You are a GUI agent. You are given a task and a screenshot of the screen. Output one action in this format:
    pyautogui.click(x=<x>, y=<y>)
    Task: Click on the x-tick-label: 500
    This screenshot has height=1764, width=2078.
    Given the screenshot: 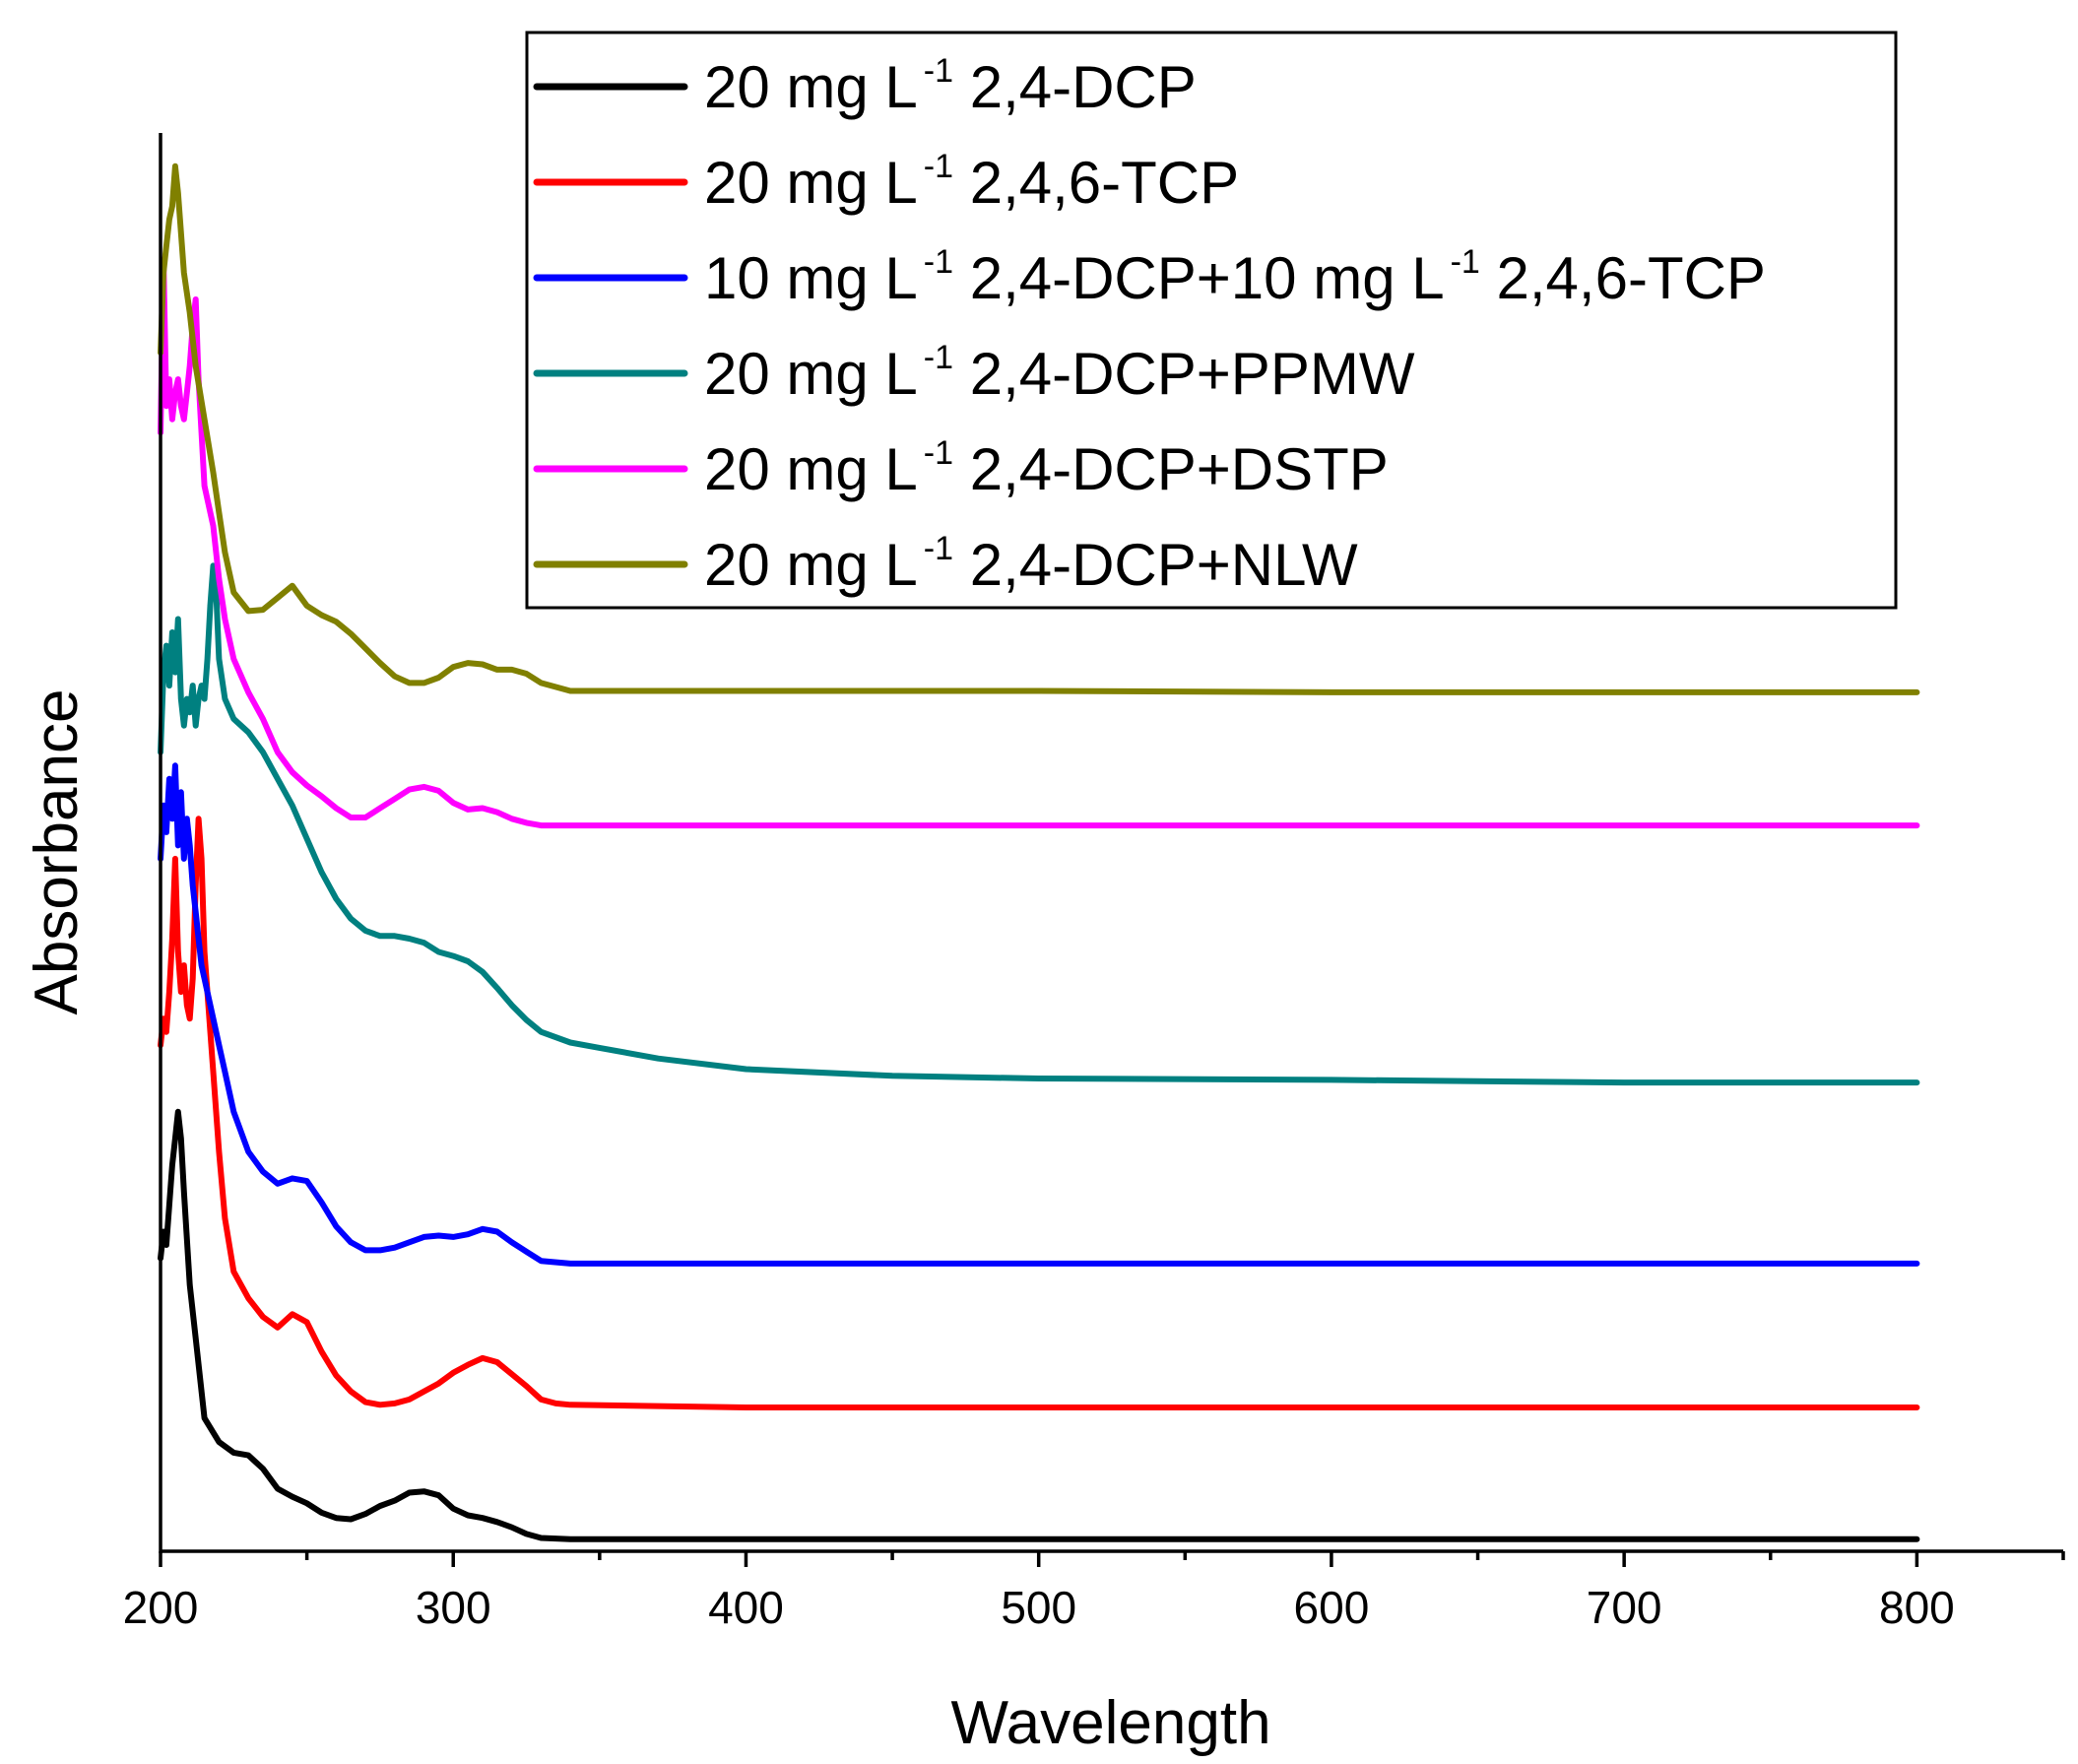 What is the action you would take?
    pyautogui.click(x=1038, y=1607)
    